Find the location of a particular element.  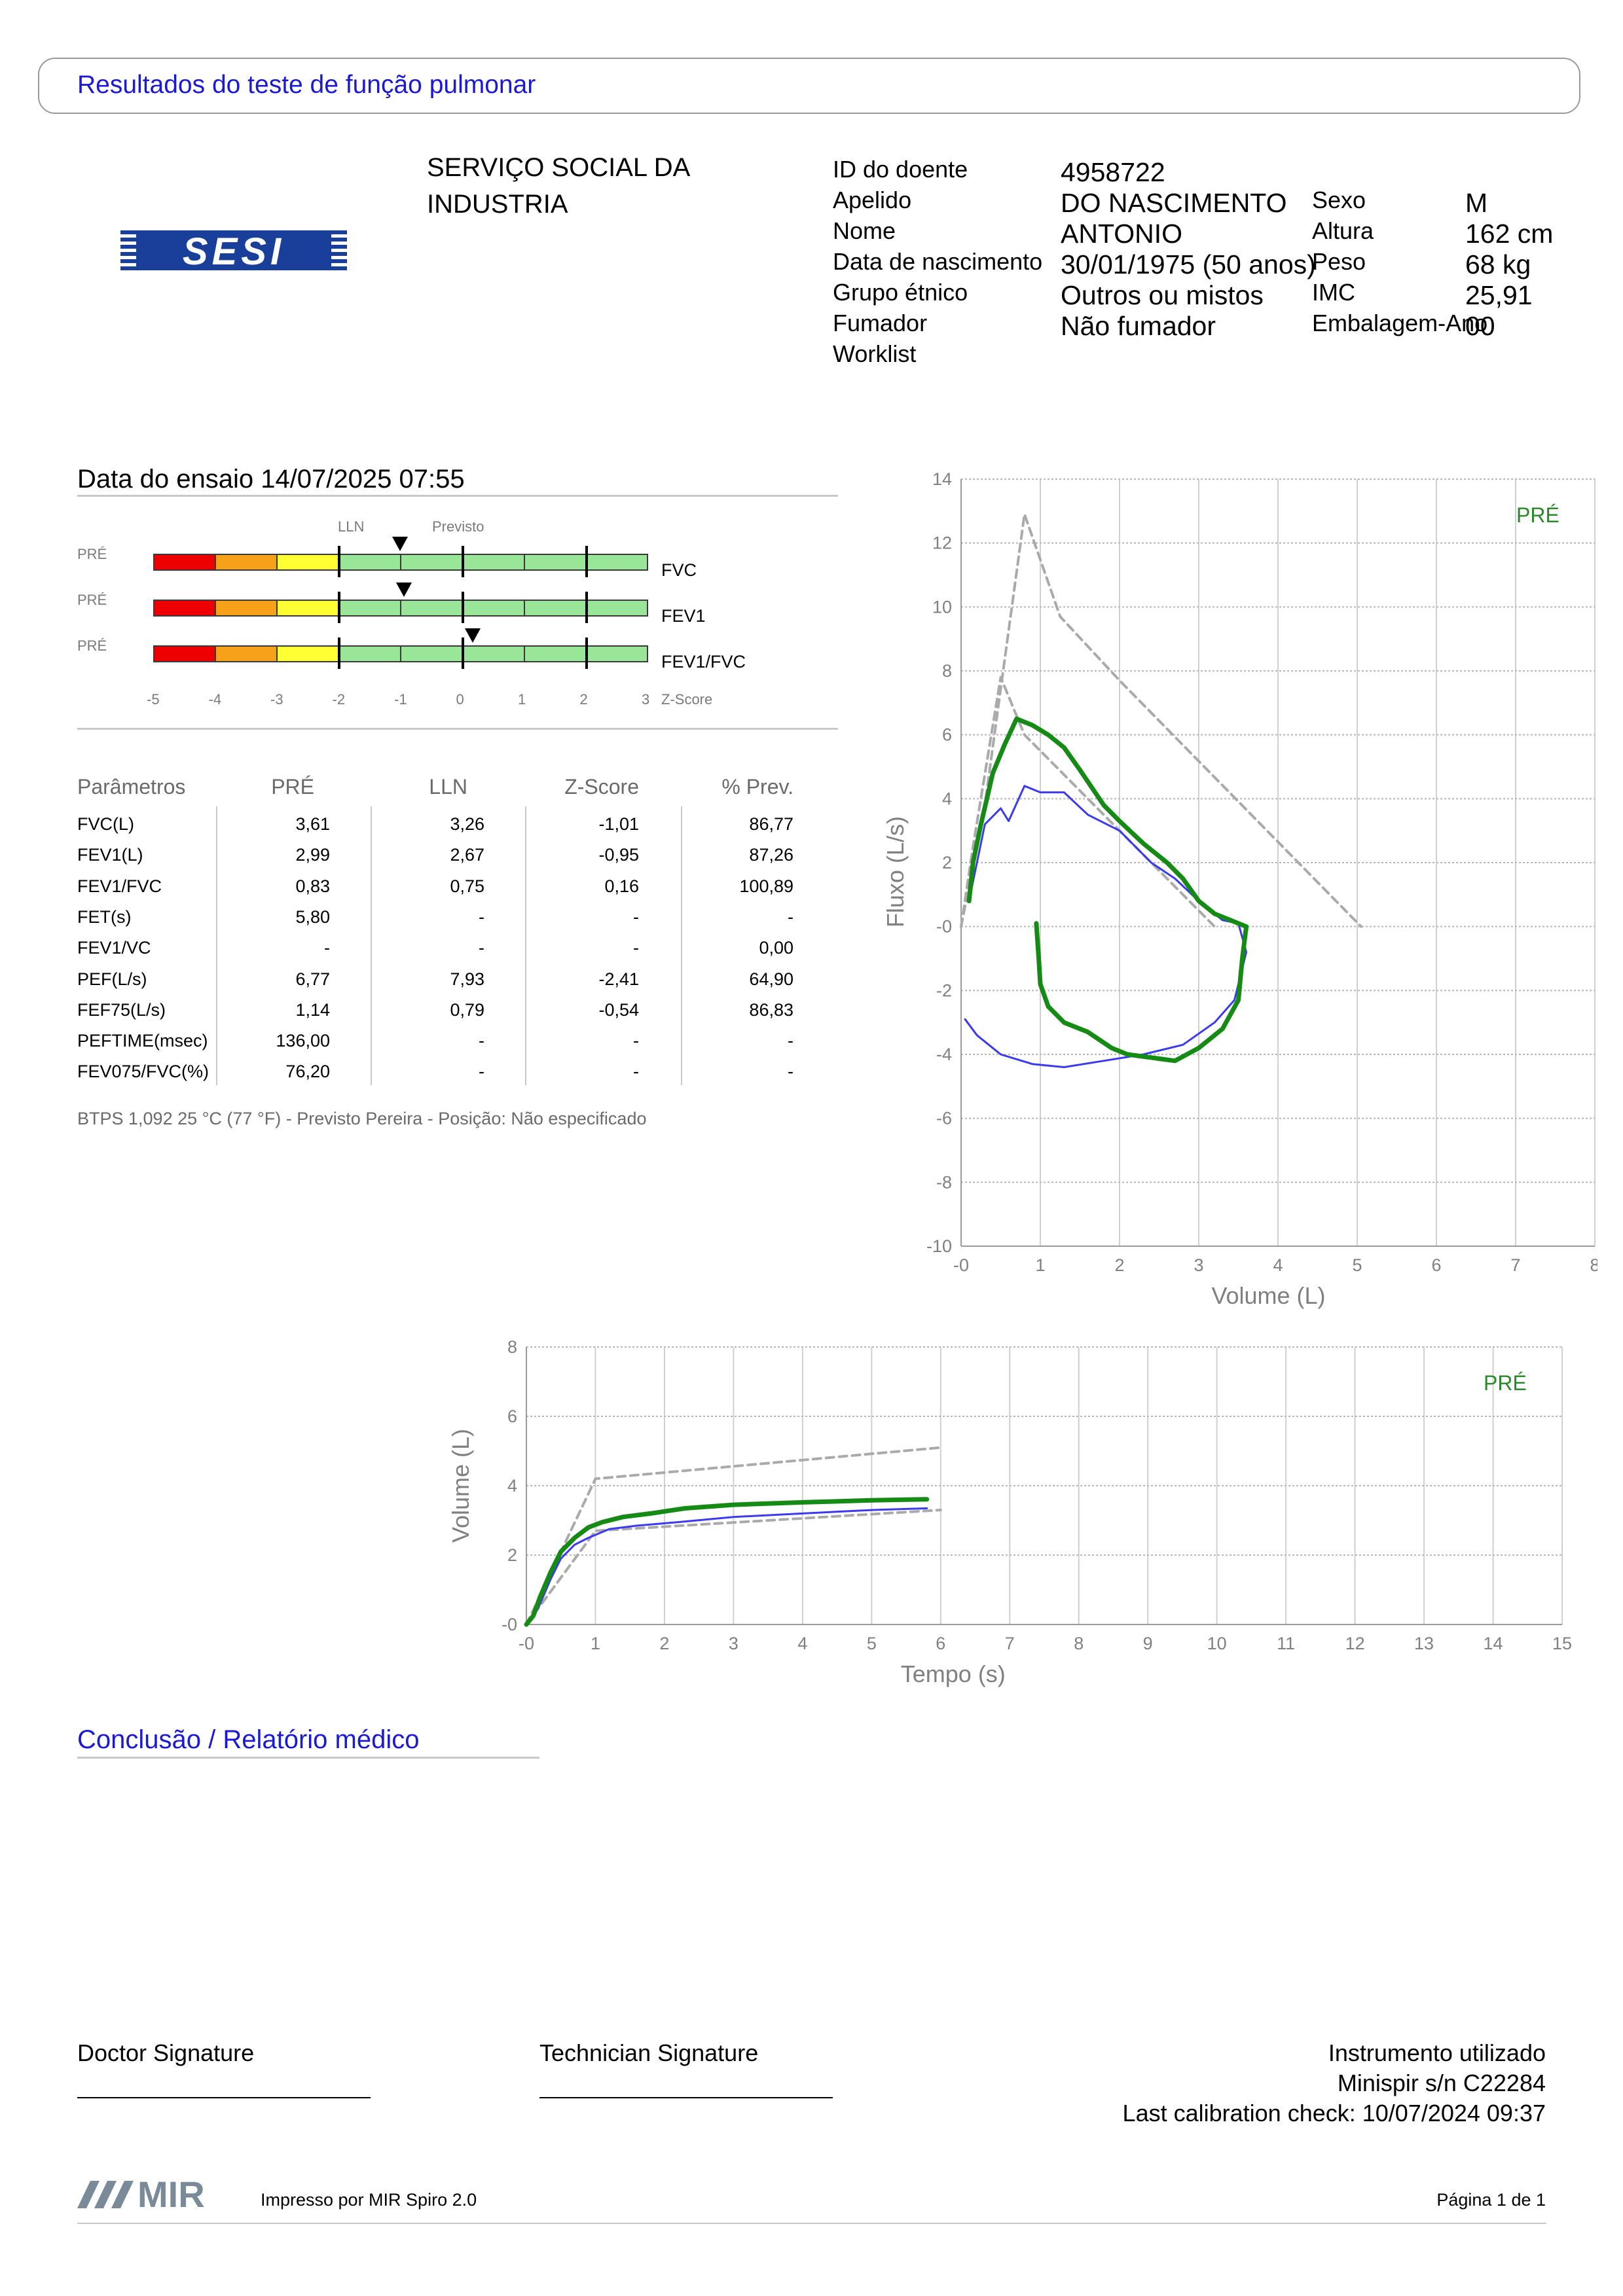

height-value: 162 cm is located at coordinates (1509, 234).